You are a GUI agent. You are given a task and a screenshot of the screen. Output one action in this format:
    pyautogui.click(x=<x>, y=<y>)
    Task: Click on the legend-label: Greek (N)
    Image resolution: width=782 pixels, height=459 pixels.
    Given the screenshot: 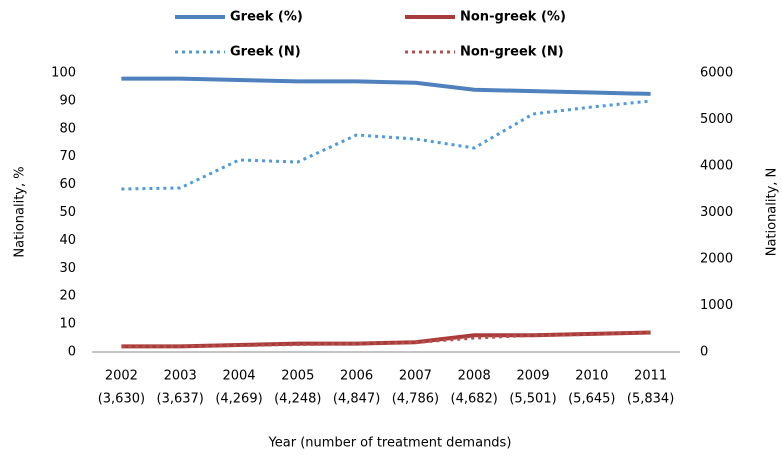 What is the action you would take?
    pyautogui.click(x=265, y=52)
    